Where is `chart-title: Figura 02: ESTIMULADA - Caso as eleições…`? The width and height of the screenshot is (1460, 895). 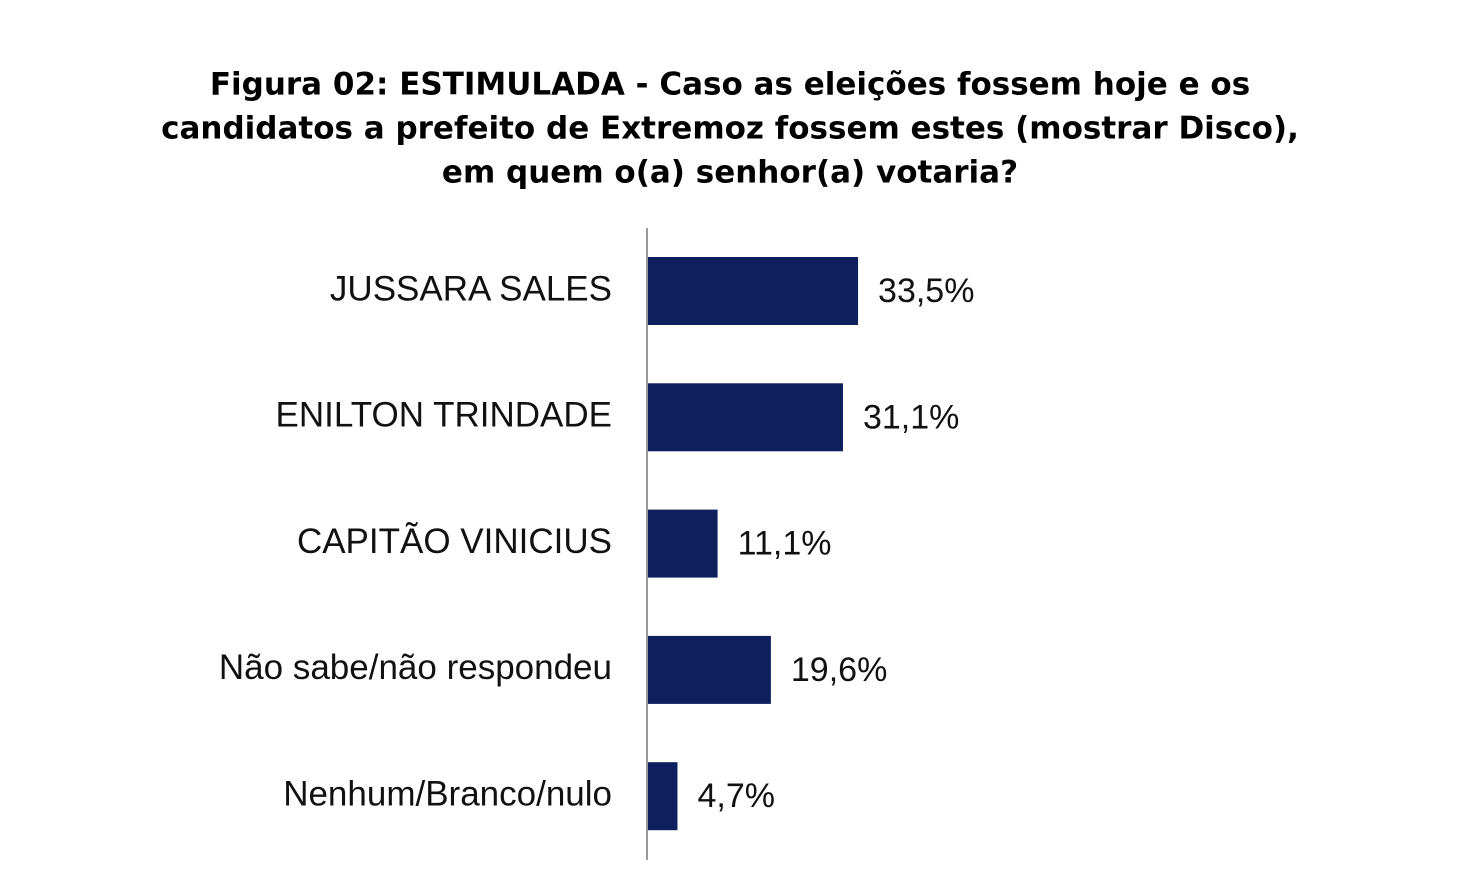
chart-title: Figura 02: ESTIMULADA - Caso as eleições… is located at coordinates (730, 85).